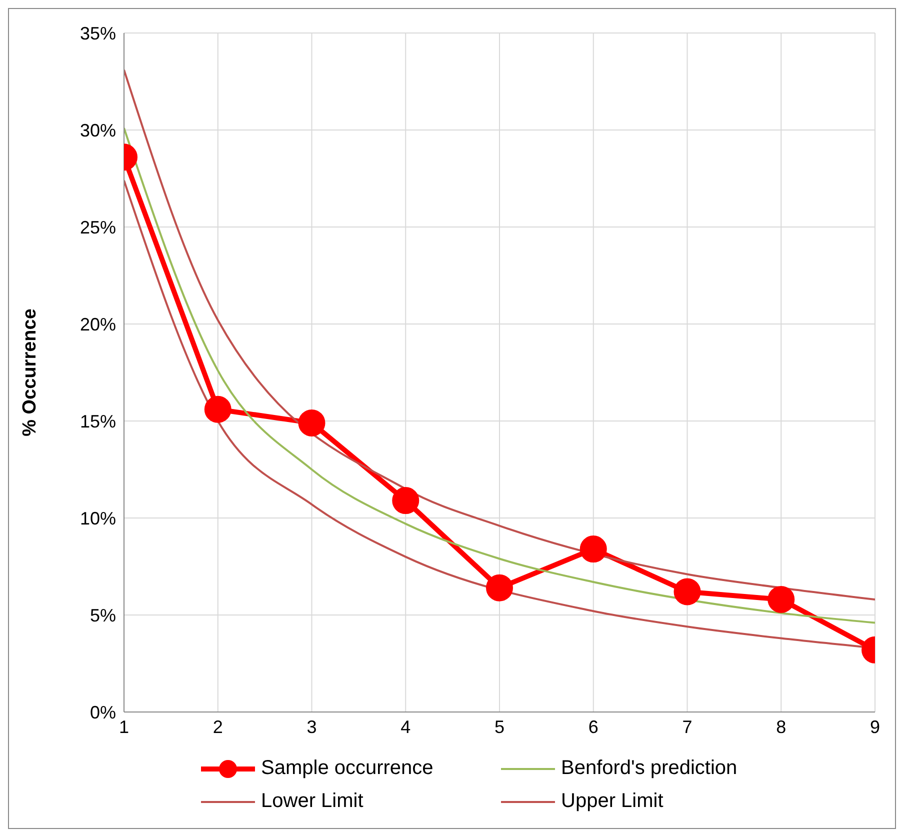 The image size is (904, 837). Describe the element at coordinates (103, 615) in the screenshot. I see `y-tick-label: 5%` at that location.